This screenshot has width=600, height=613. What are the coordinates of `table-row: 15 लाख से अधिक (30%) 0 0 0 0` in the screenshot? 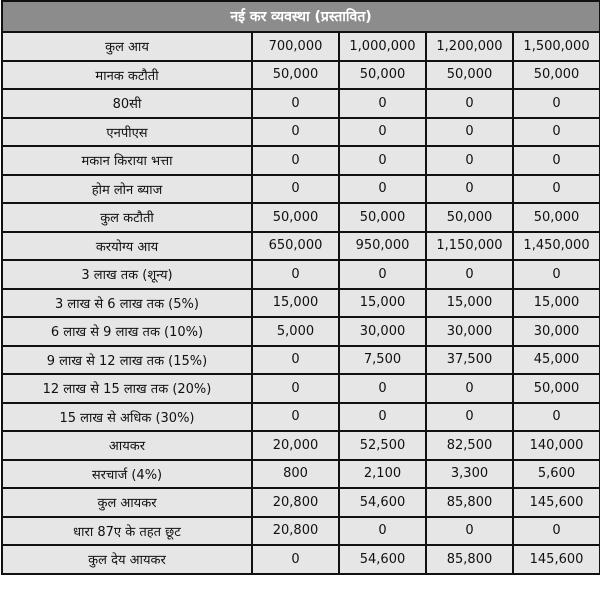 It's located at (300, 416).